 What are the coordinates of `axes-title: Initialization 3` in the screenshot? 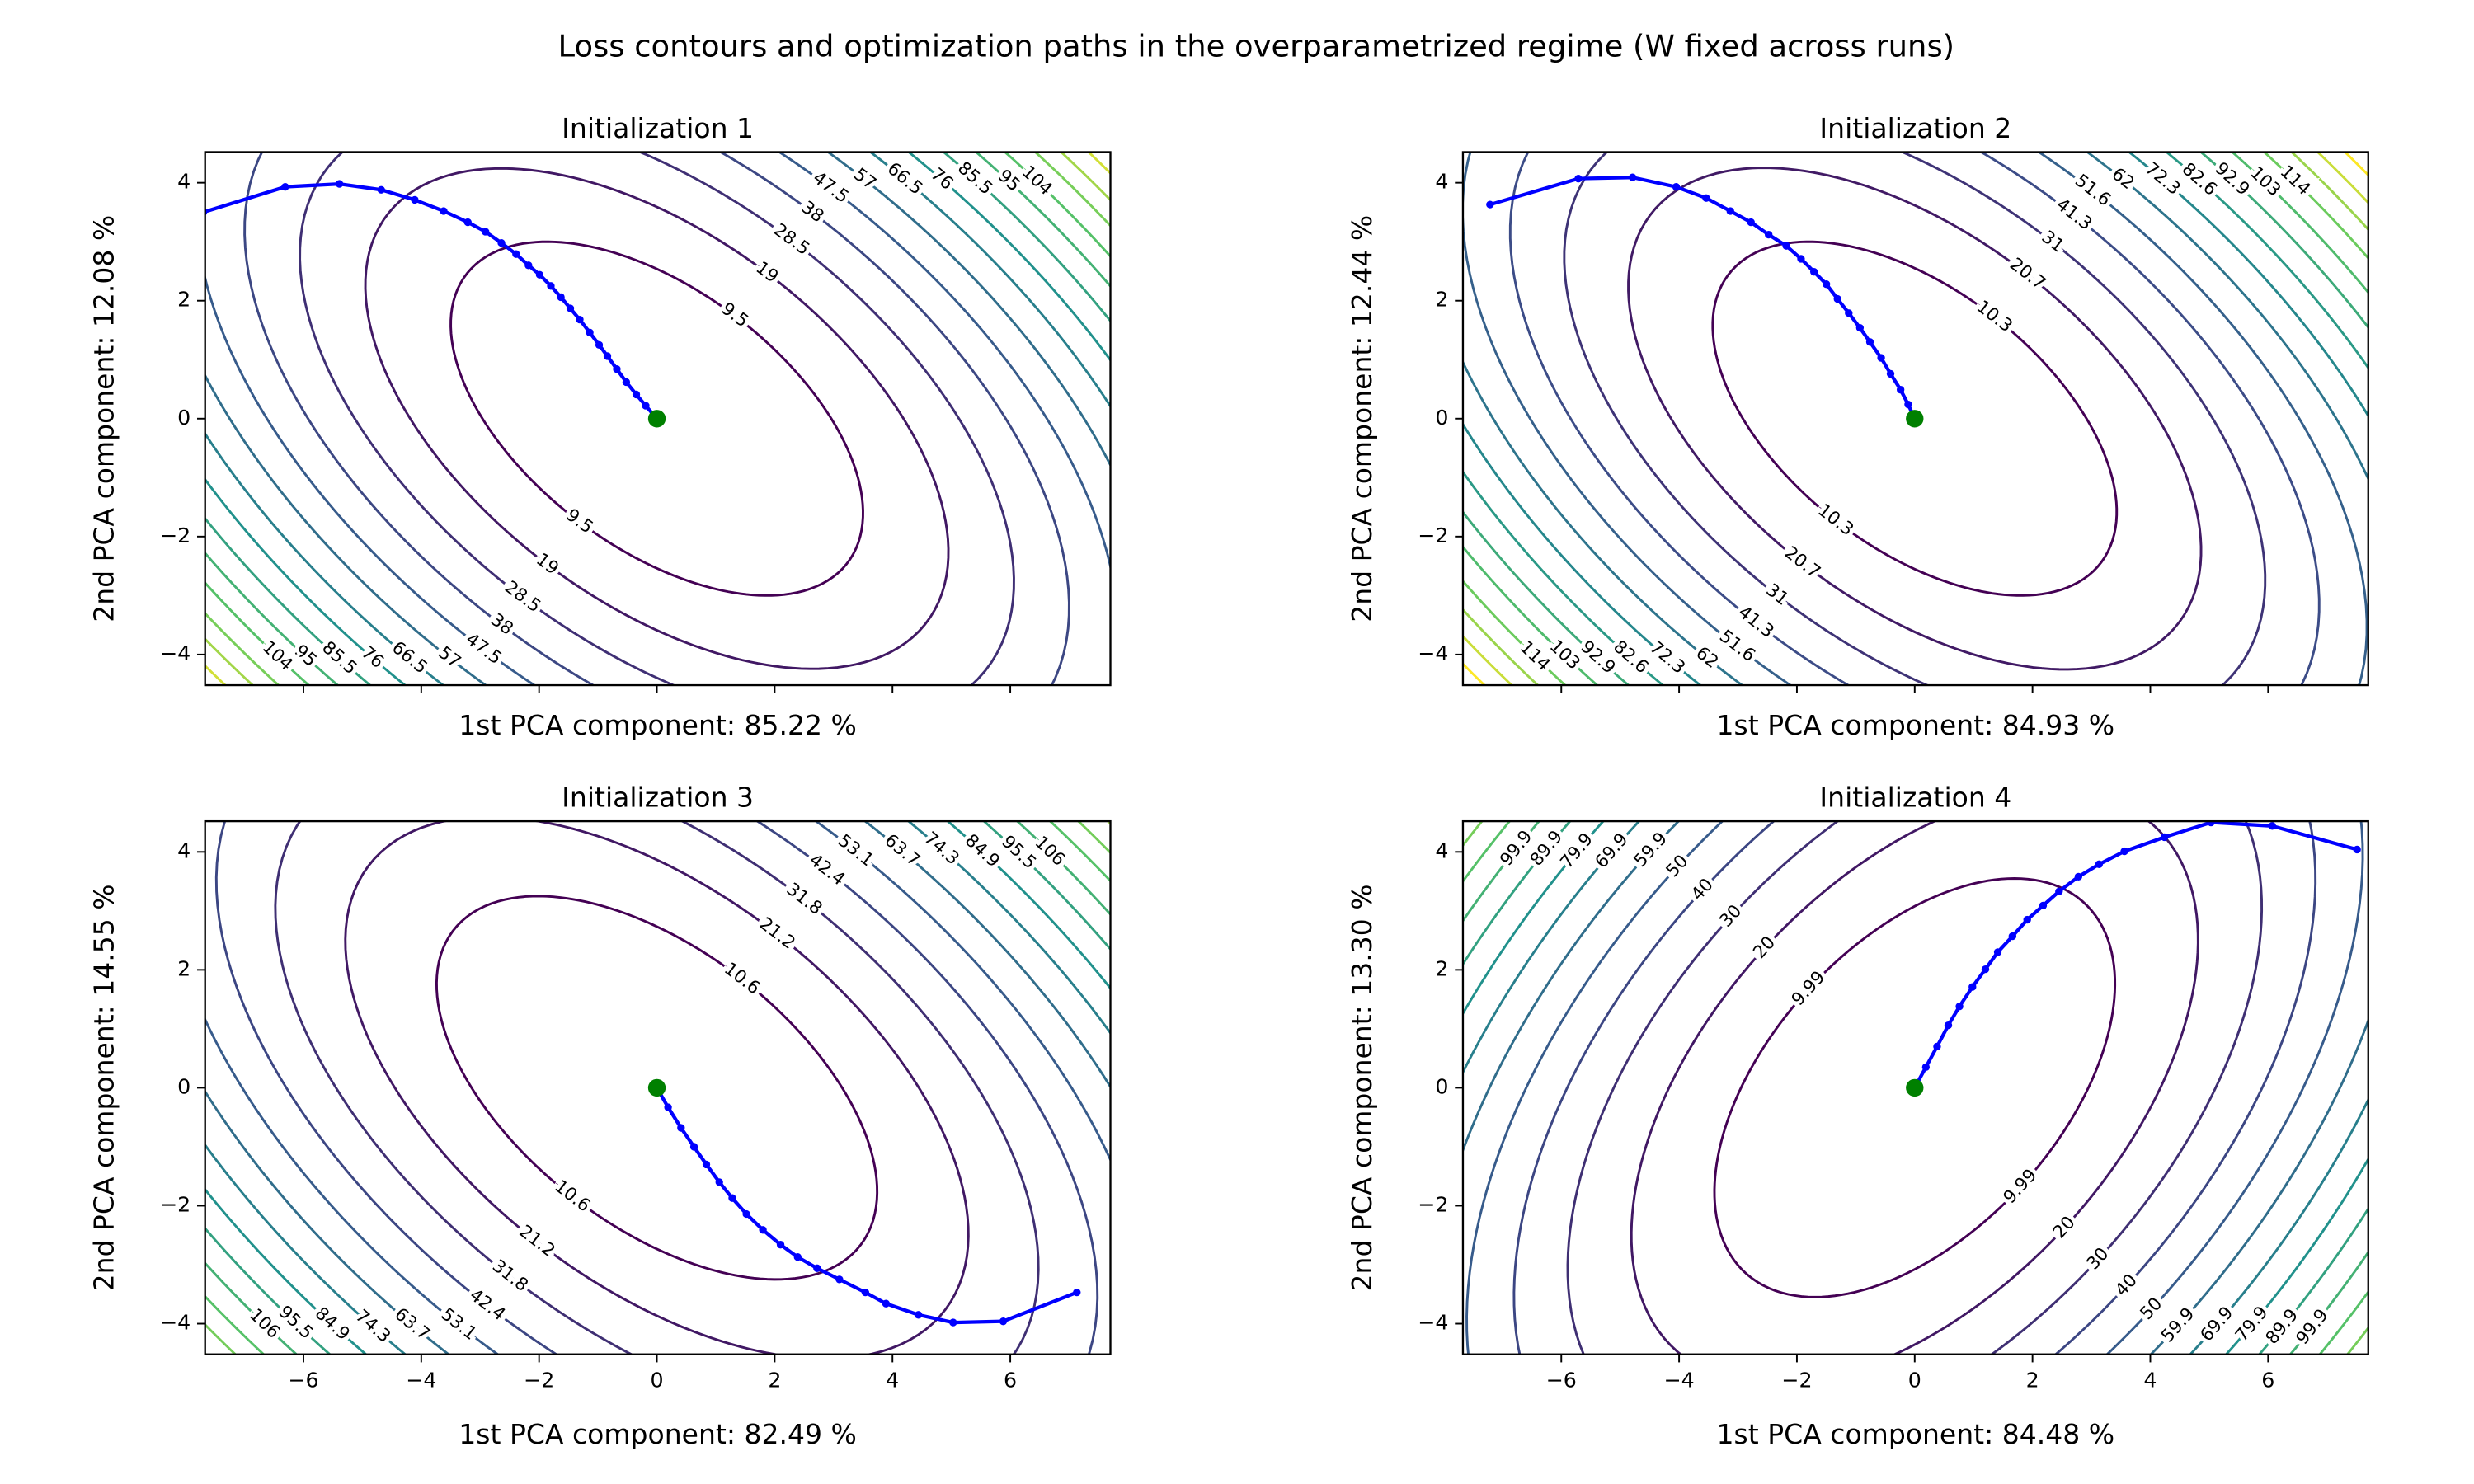 It's located at (658, 797).